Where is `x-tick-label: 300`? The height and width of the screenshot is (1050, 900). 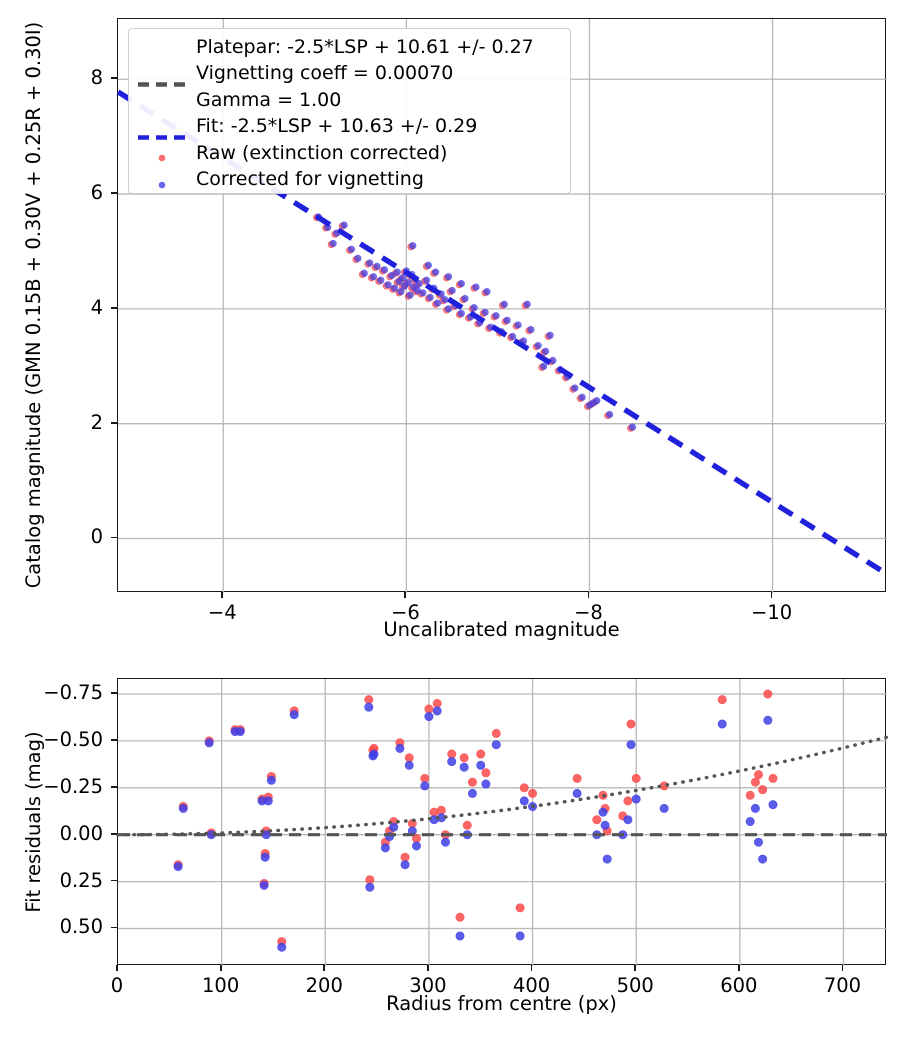 x-tick-label: 300 is located at coordinates (428, 985).